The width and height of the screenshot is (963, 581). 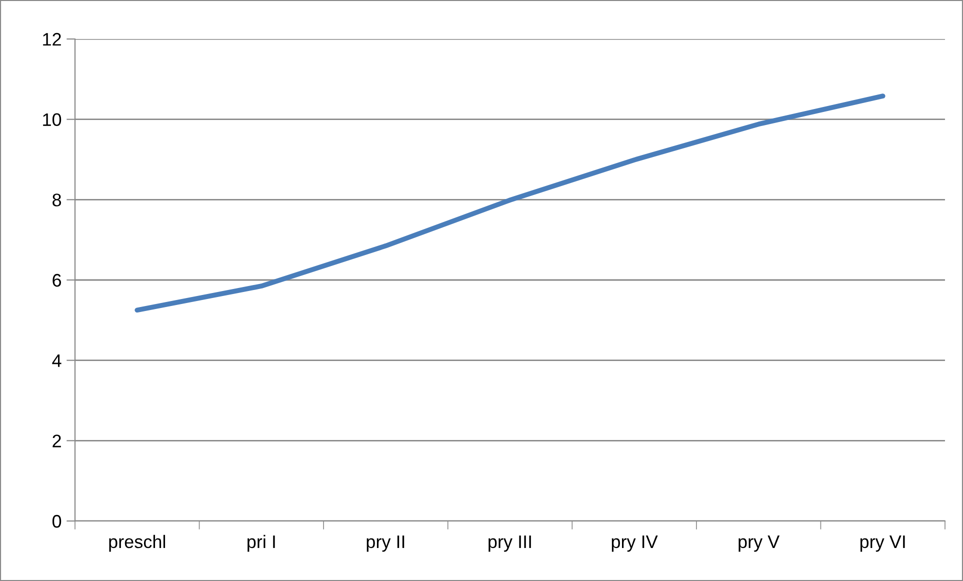 What do you see at coordinates (52, 119) in the screenshot?
I see `y-tick-label: 10` at bounding box center [52, 119].